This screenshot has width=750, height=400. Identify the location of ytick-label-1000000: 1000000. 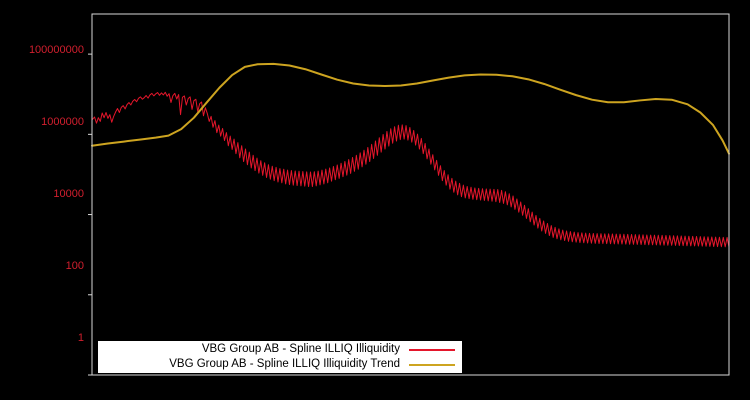
(62, 122).